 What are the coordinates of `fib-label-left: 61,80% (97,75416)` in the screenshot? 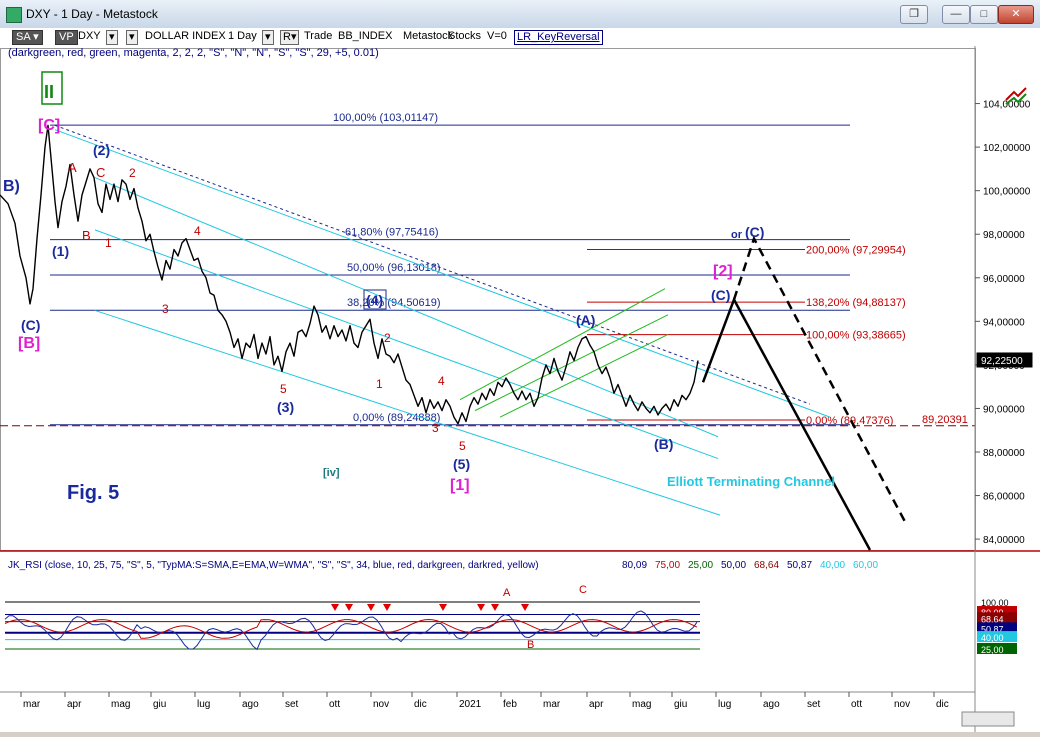 It's located at (392, 233).